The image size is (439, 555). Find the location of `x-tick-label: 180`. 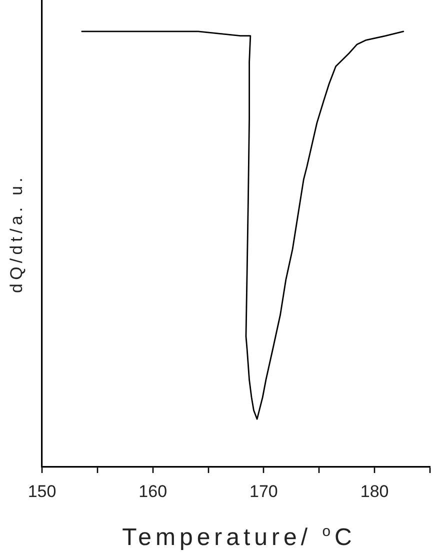

x-tick-label: 180 is located at coordinates (374, 491).